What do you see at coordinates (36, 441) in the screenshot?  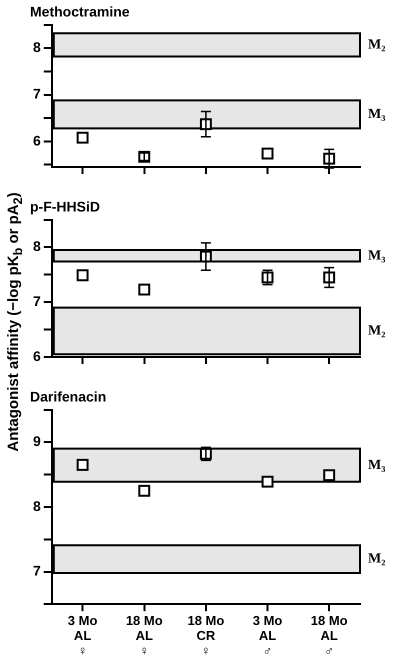 I see `y-tick-label: 9` at bounding box center [36, 441].